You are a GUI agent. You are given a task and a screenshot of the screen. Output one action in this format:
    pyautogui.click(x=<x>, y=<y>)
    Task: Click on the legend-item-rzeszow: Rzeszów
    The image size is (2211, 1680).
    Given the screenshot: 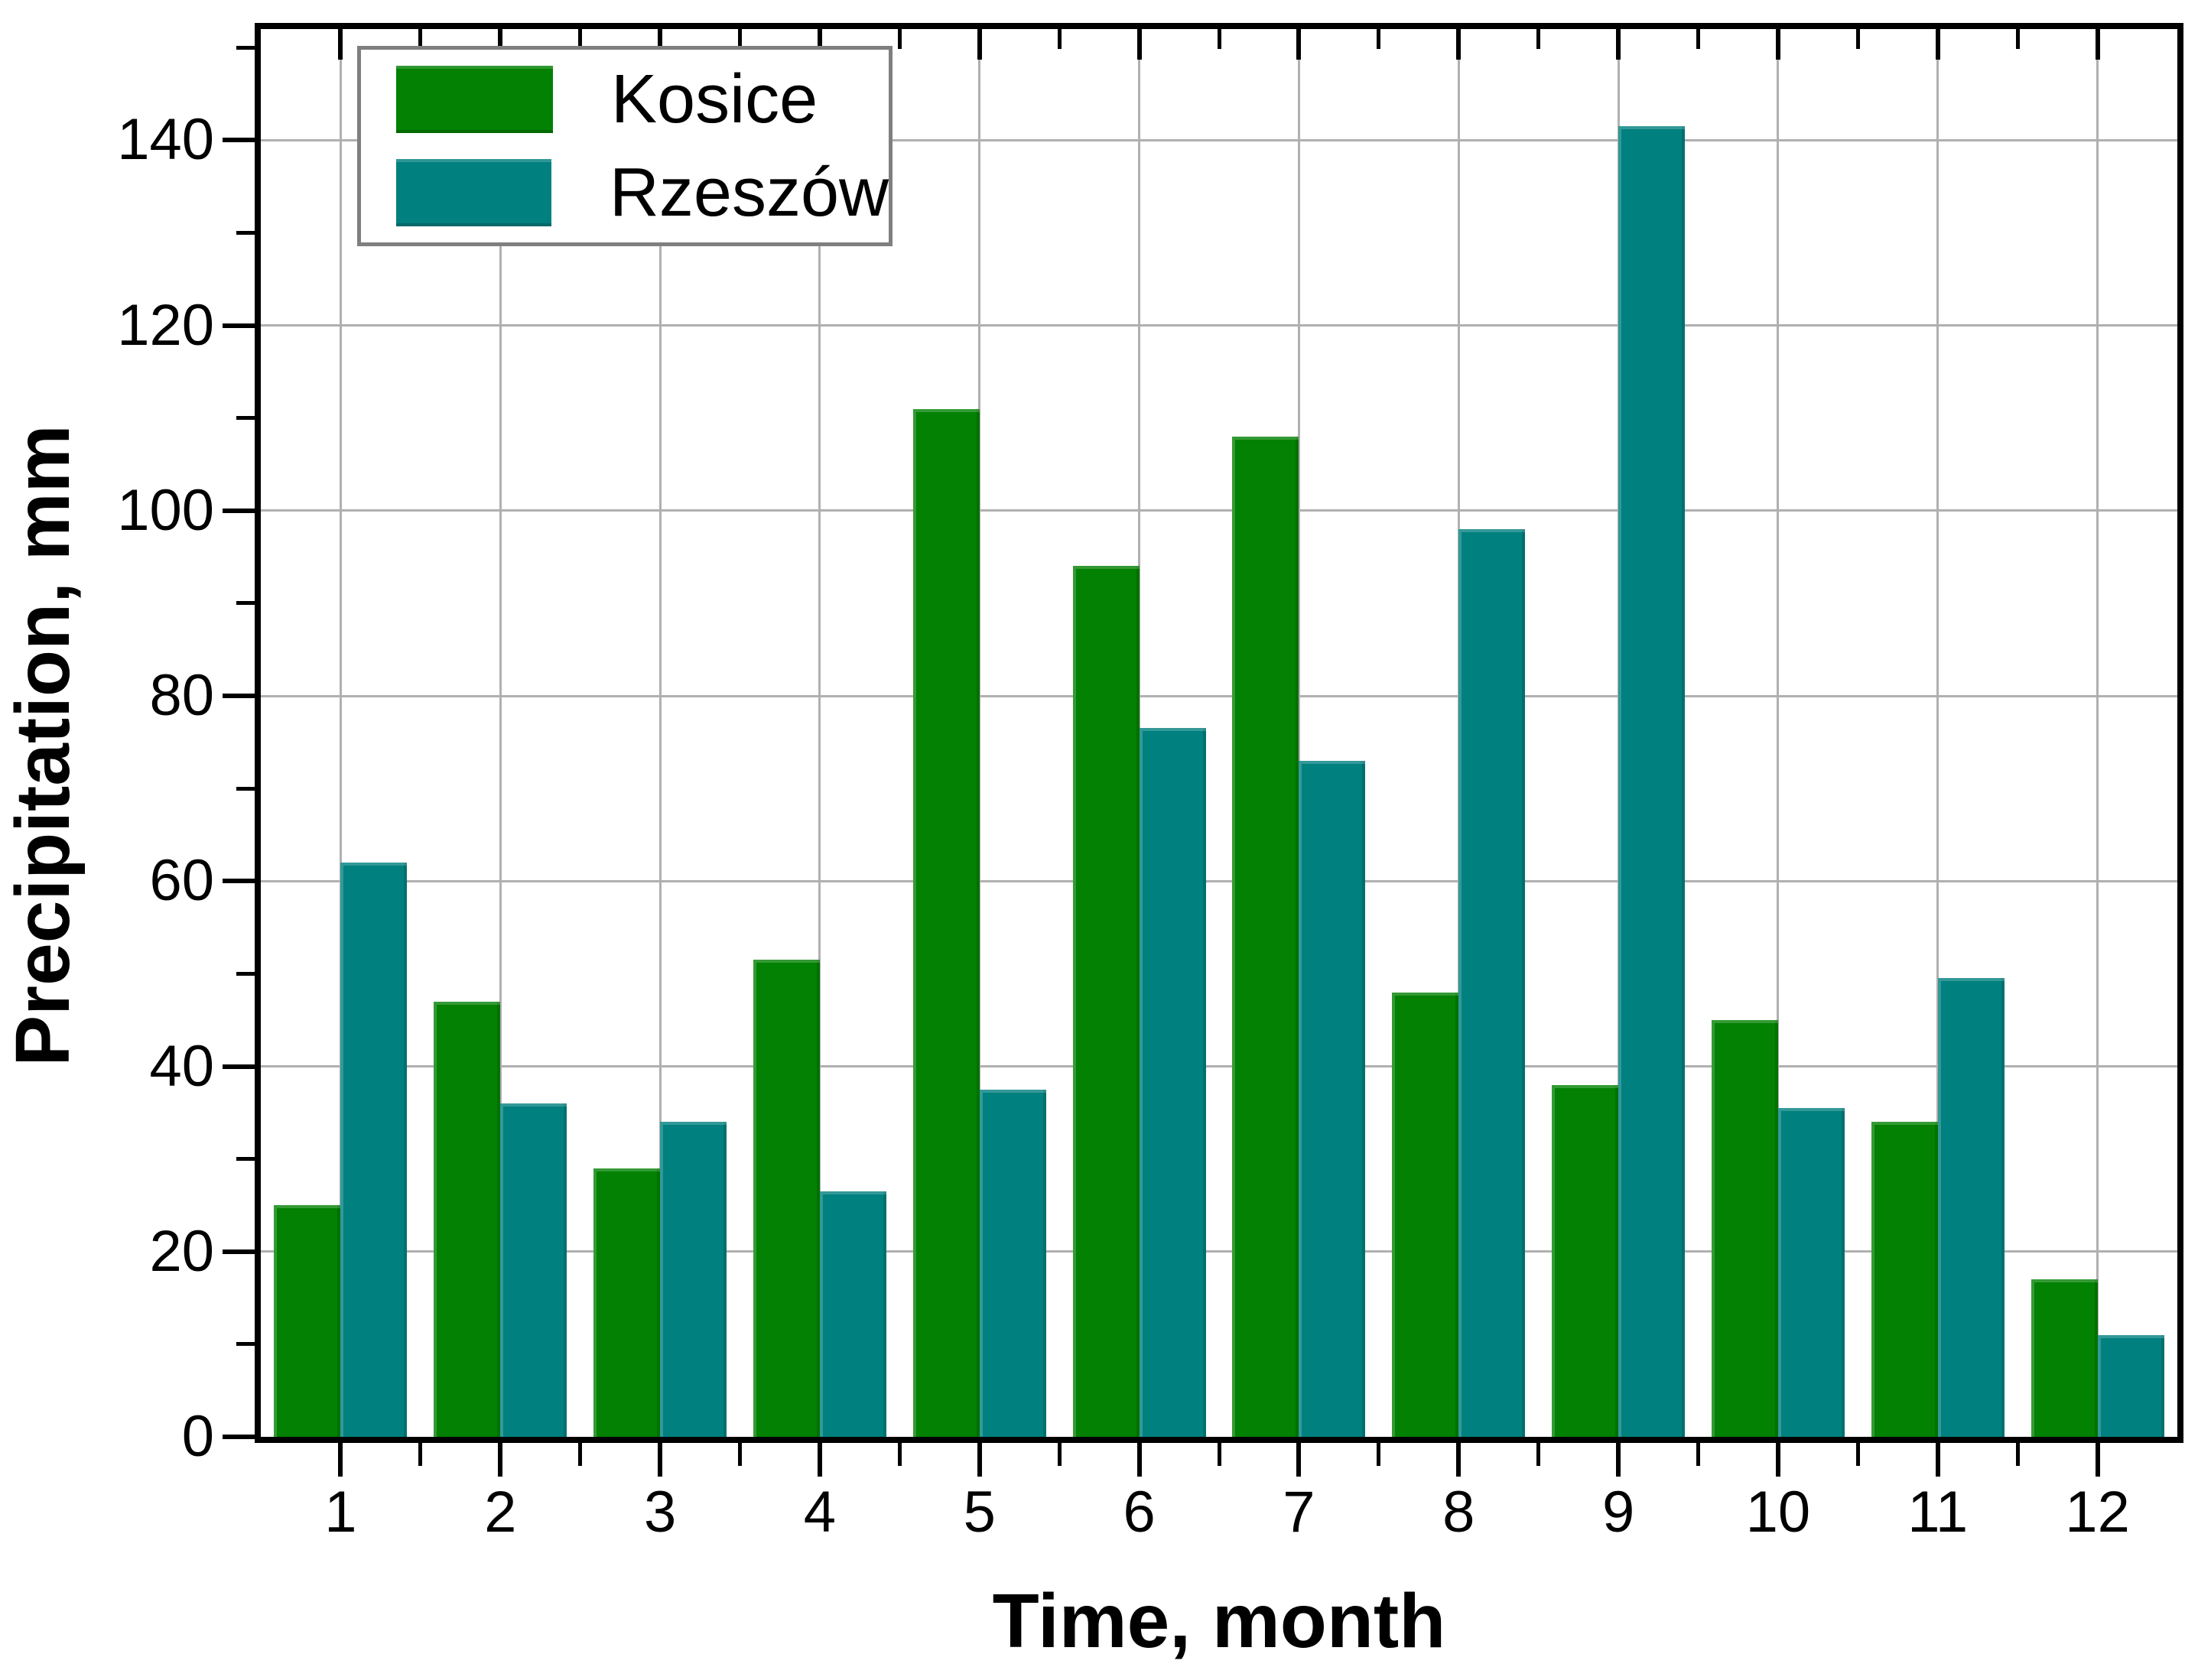 What is the action you would take?
    pyautogui.click(x=642, y=192)
    